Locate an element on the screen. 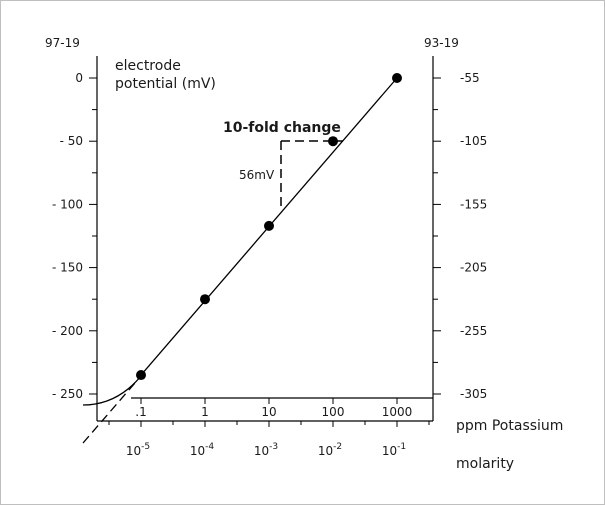  left-axis-label-line1: electrode is located at coordinates (148, 66).